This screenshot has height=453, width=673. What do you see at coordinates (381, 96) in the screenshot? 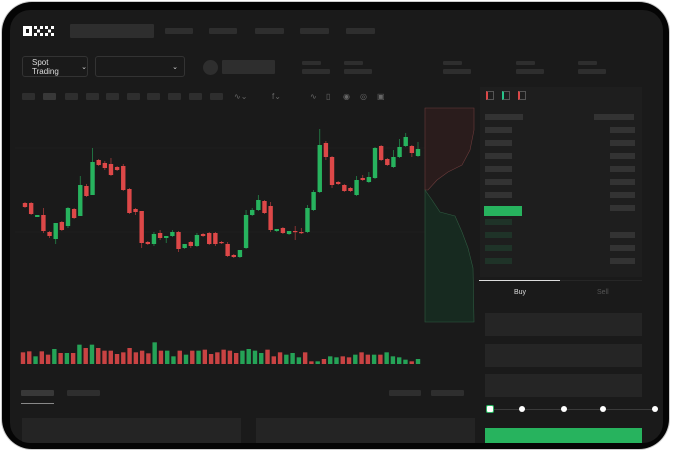
I see `fullscreen-icon: ▣` at bounding box center [381, 96].